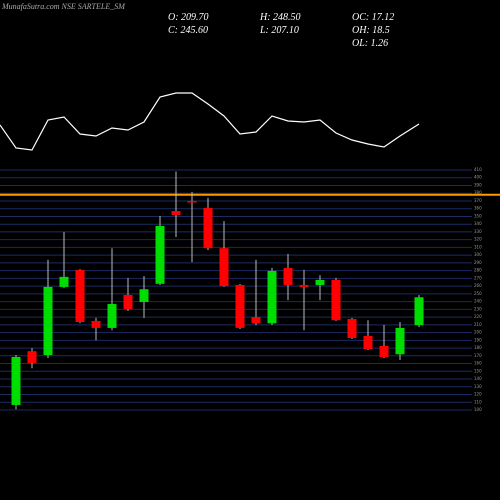  Describe the element at coordinates (478, 401) in the screenshot. I see `y-tick-label: 110` at that location.